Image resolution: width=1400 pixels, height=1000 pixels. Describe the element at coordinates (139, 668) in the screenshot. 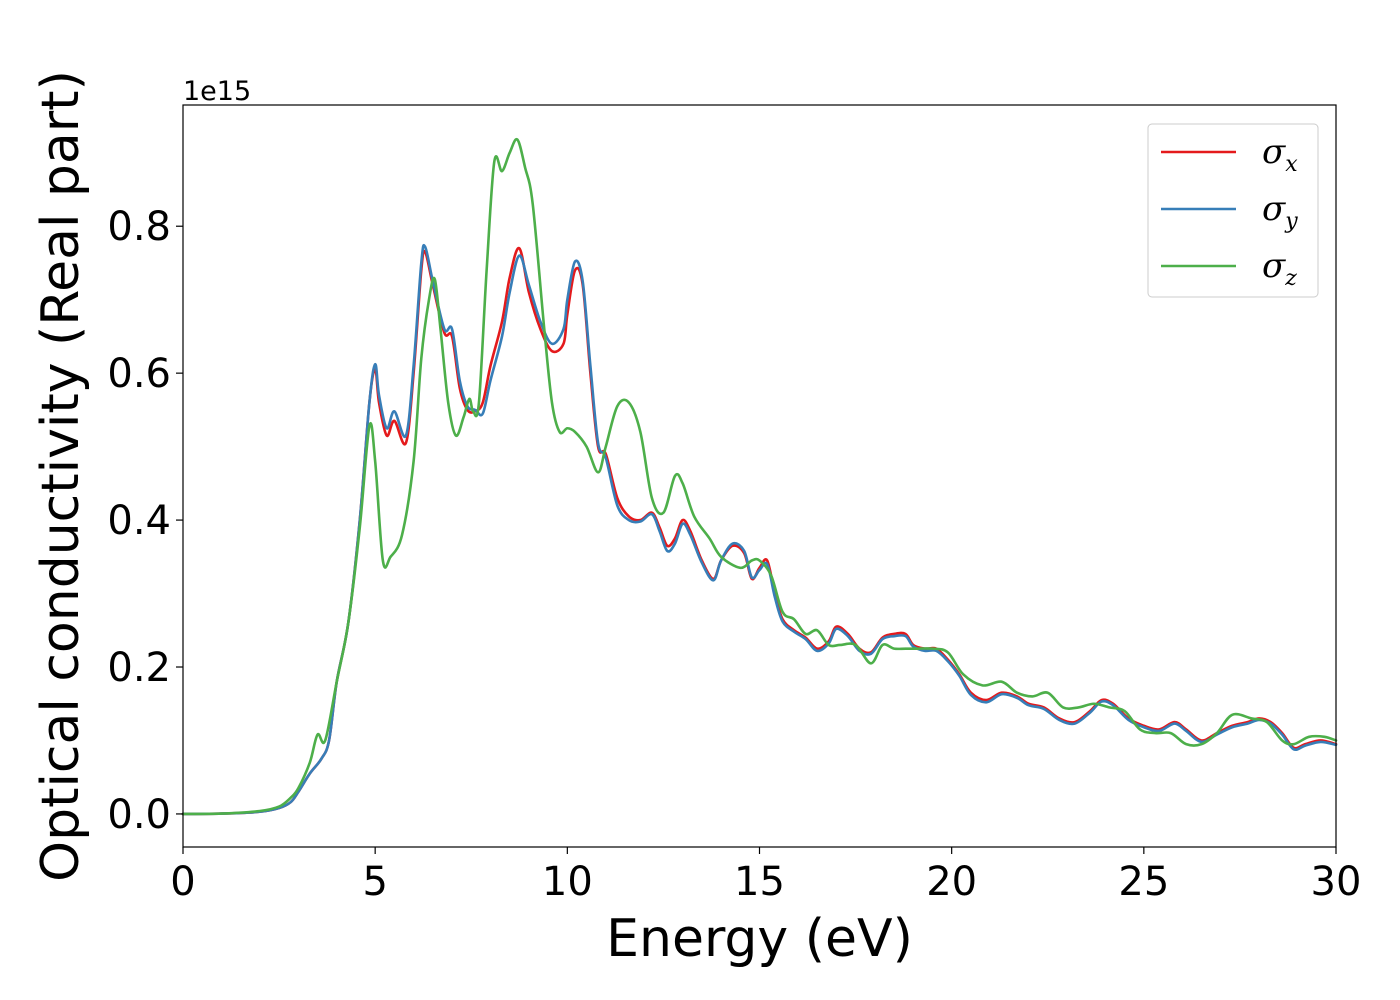

I see `y-tick-label: 0.2` at that location.